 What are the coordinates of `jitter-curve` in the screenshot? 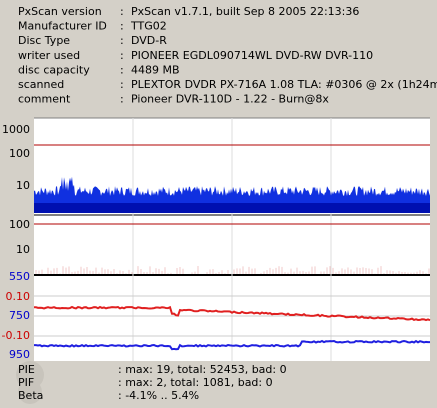 It's located at (232, 345).